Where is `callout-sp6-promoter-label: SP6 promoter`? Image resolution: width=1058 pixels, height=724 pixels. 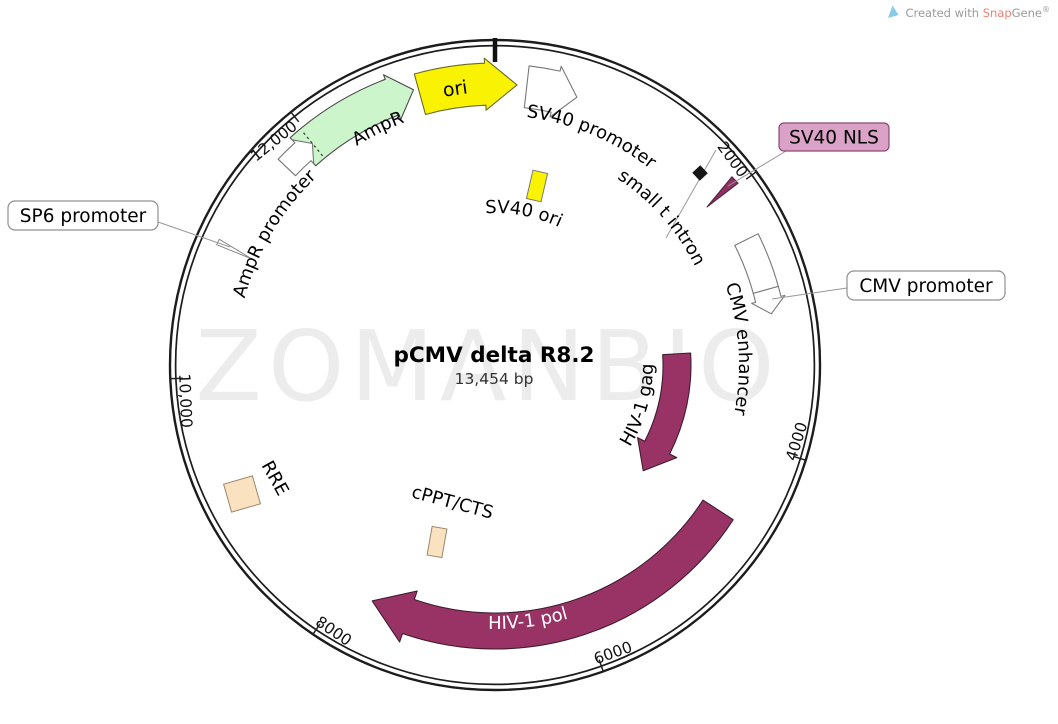 callout-sp6-promoter-label: SP6 promoter is located at coordinates (83, 216).